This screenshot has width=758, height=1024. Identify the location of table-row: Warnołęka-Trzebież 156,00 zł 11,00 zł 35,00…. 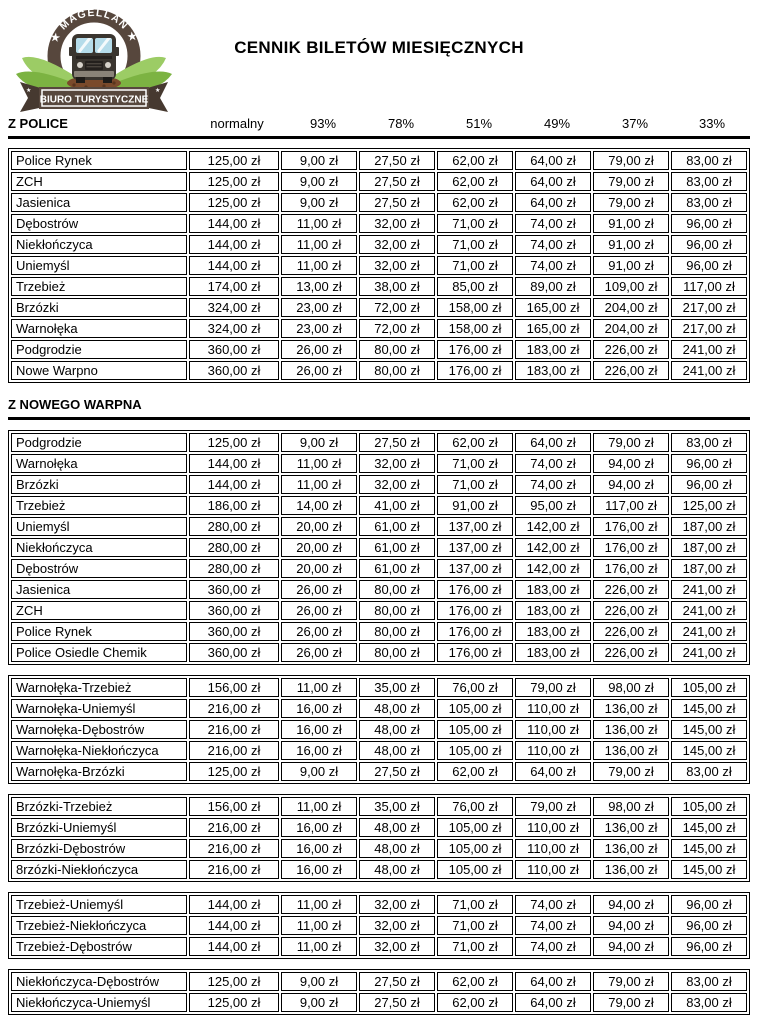
(379, 687).